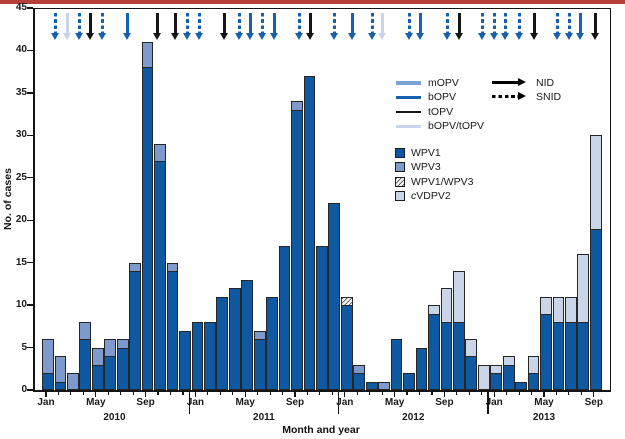 Image resolution: width=625 pixels, height=439 pixels. I want to click on year-label: 2013, so click(544, 417).